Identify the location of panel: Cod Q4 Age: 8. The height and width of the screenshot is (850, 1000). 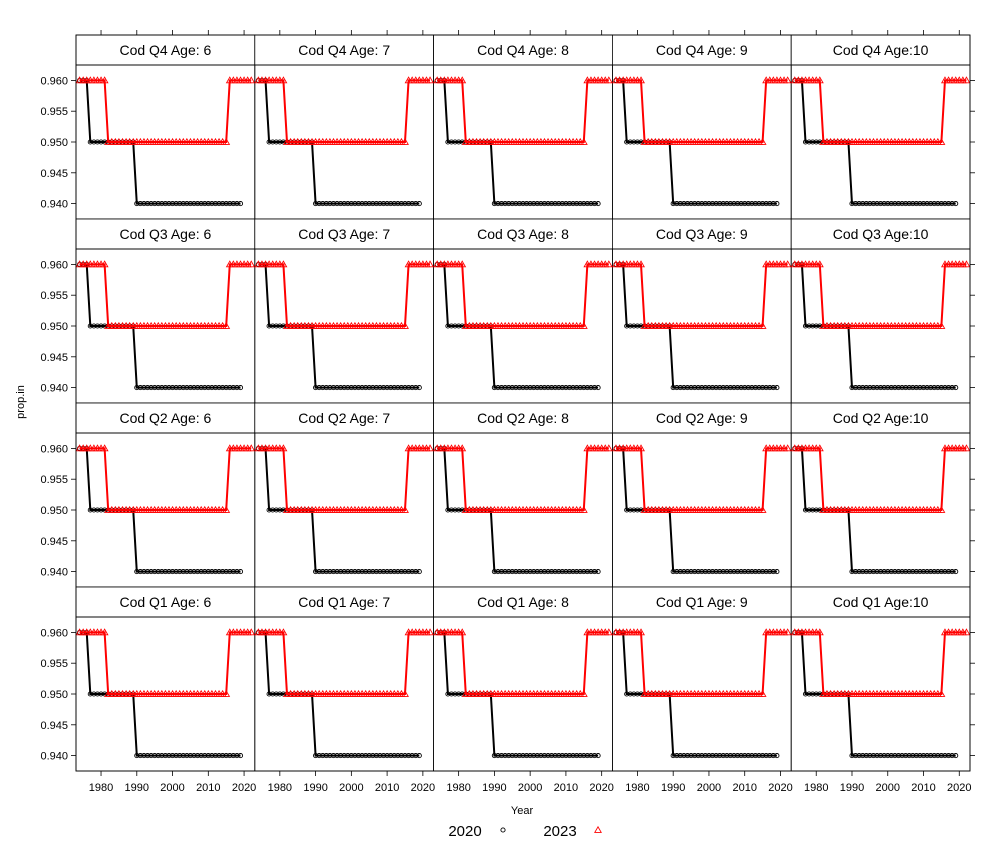
(523, 127).